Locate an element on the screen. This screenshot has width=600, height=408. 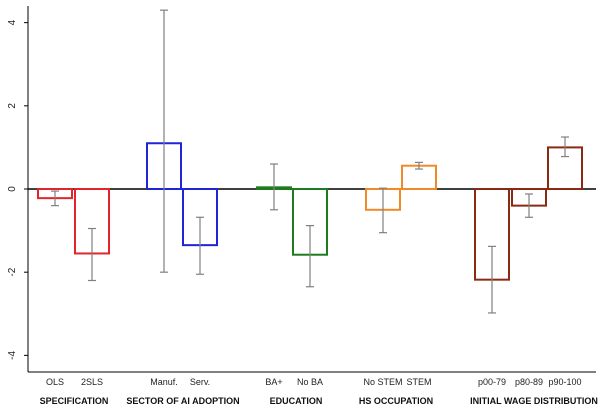
y-tick-label: 4 is located at coordinates (12, 22).